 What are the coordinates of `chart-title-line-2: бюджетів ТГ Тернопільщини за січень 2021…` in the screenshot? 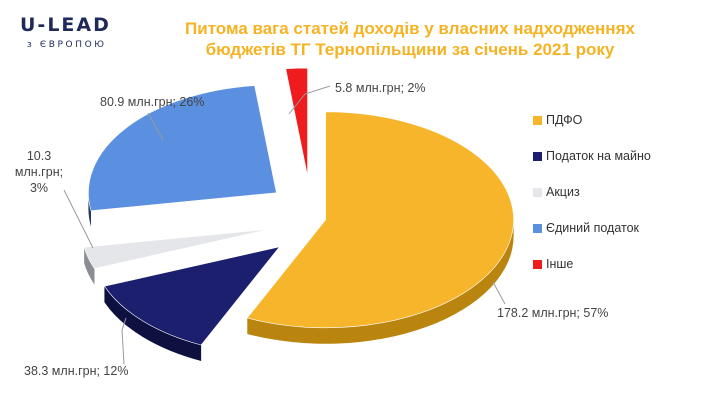 It's located at (410, 49).